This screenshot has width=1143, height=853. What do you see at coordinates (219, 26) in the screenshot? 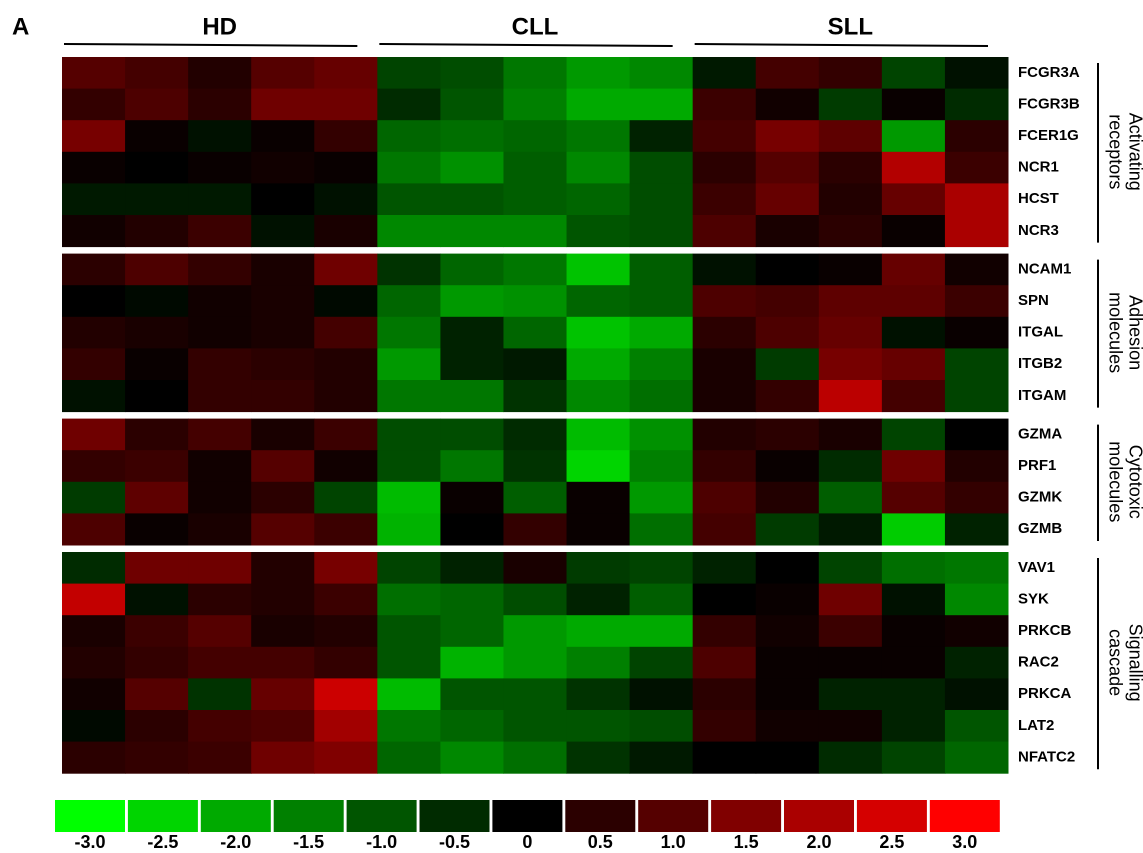
I see `column-group-label: HD` at bounding box center [219, 26].